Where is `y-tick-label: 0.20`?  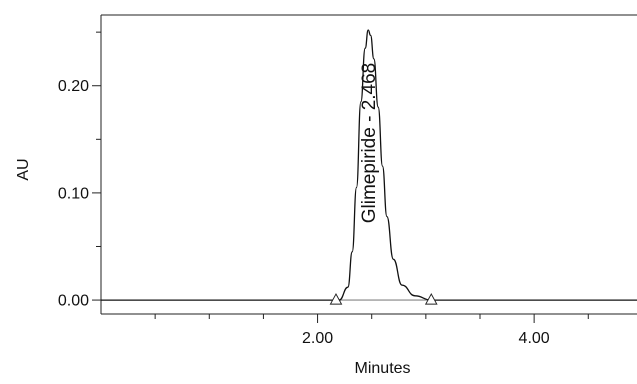
y-tick-label: 0.20 is located at coordinates (73, 86).